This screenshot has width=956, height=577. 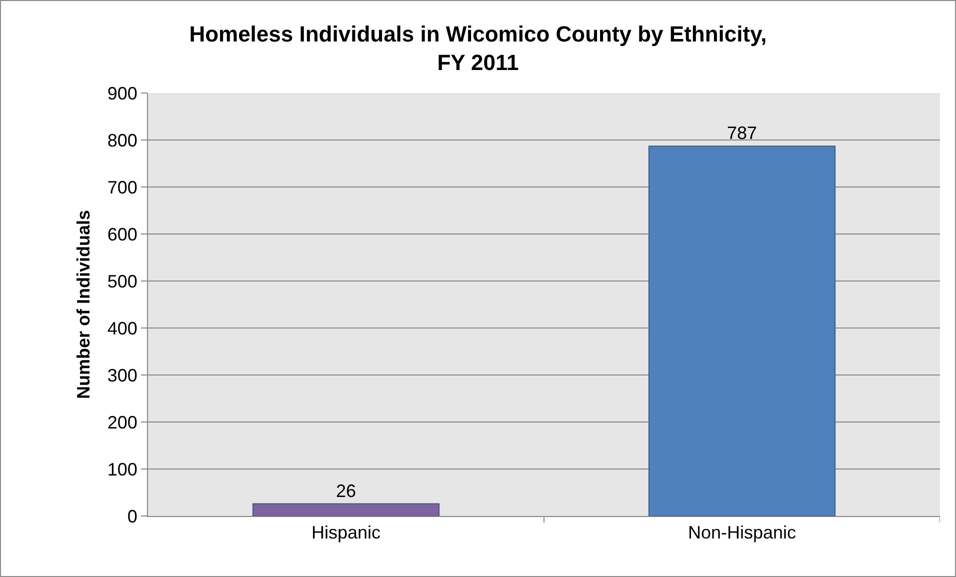 What do you see at coordinates (122, 375) in the screenshot?
I see `y-tick-label: 300` at bounding box center [122, 375].